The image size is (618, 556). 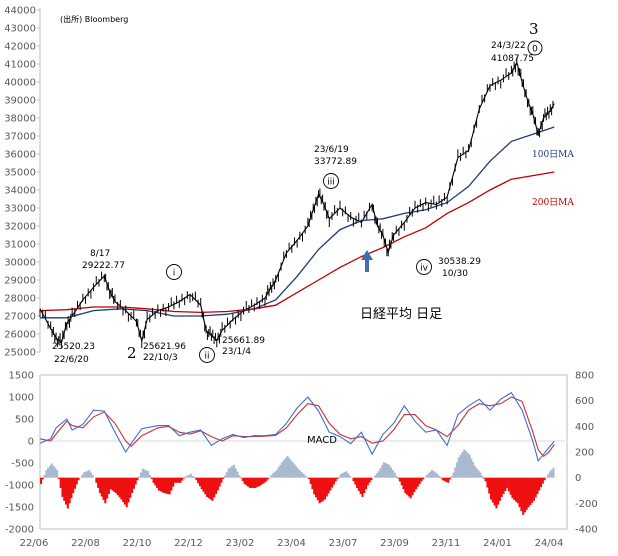 I want to click on wave-marker-iii-circle, so click(x=331, y=181).